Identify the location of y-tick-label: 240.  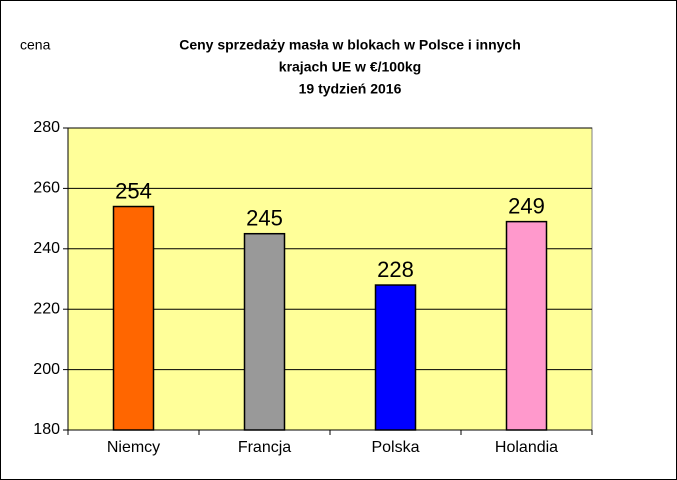
(46, 248).